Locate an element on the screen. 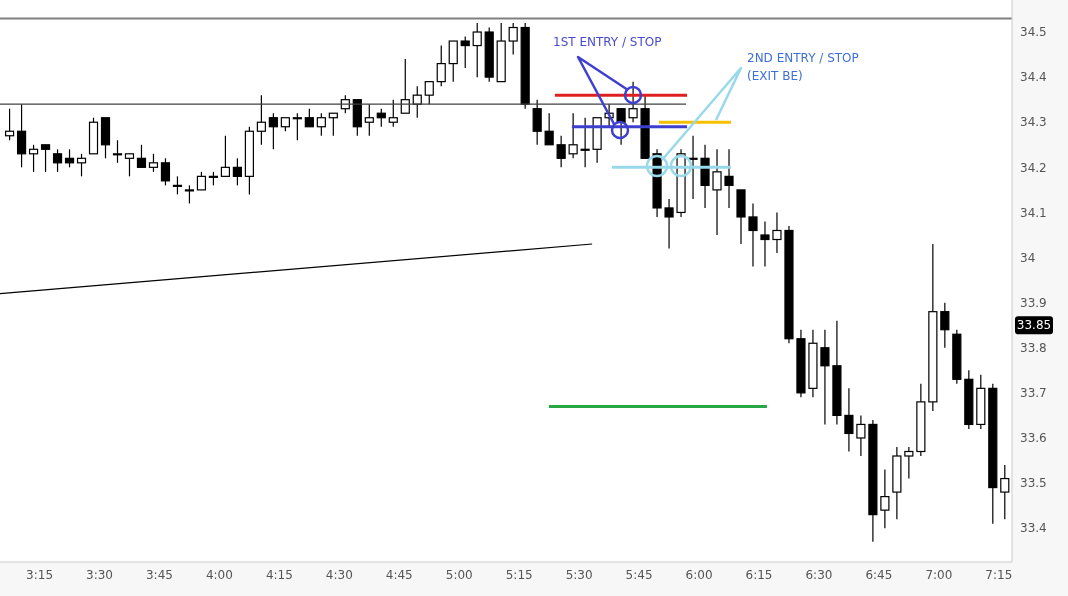  annotation: 1ST ENTRY / STOP is located at coordinates (607, 42).